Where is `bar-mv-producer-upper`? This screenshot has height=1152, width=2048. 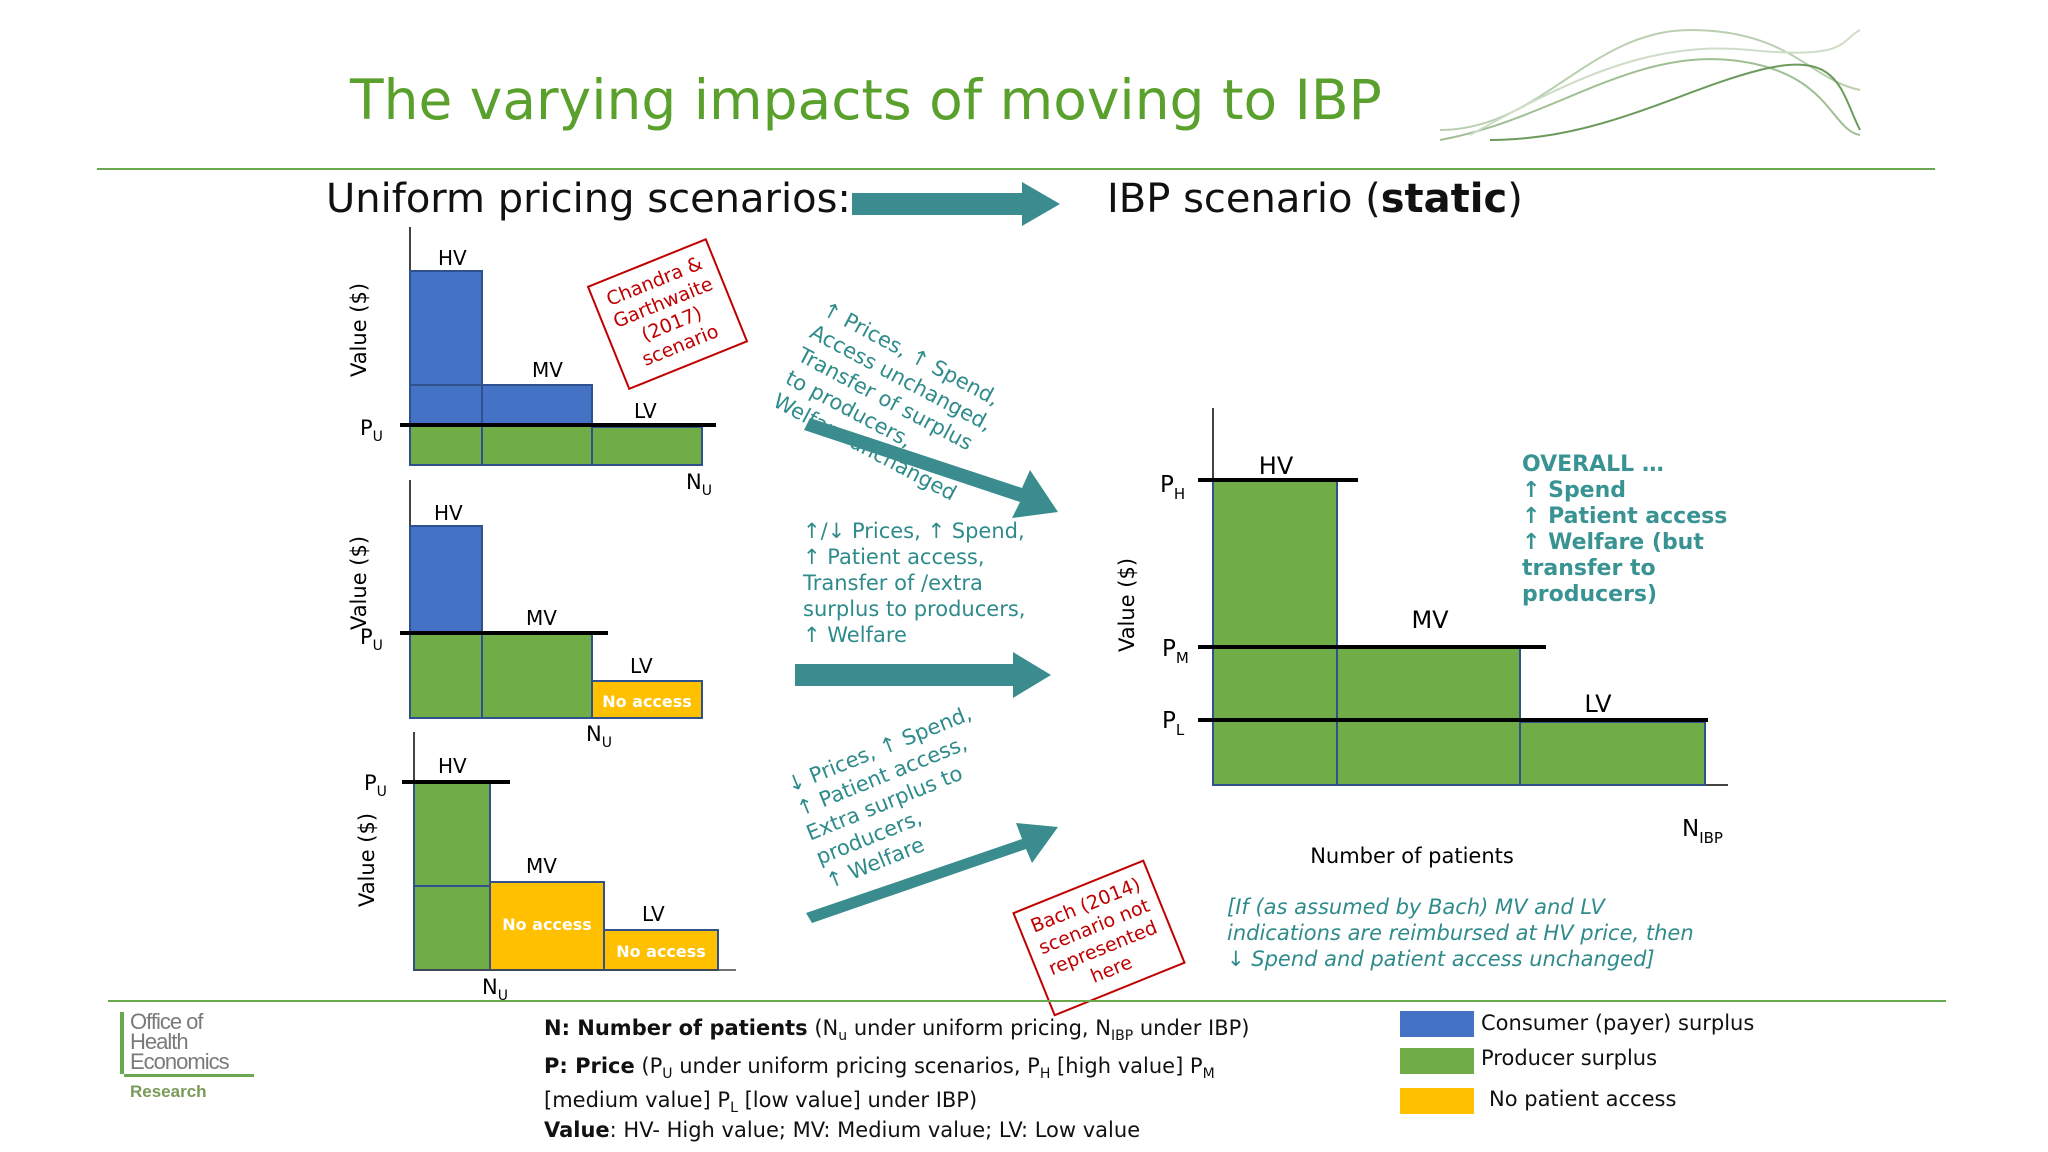
bar-mv-producer-upper is located at coordinates (1428, 683).